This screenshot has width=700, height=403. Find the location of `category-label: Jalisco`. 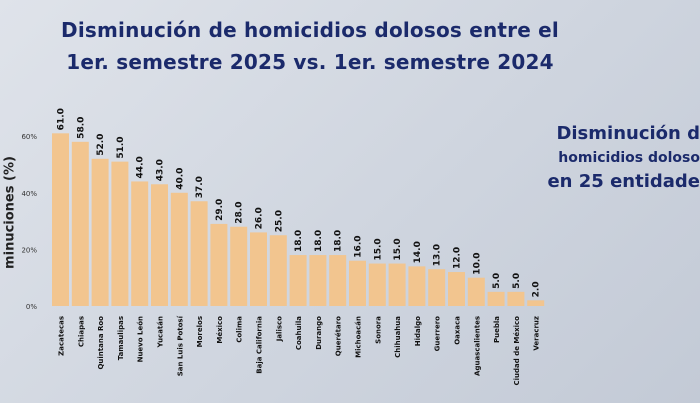

category-label: Jalisco is located at coordinates (279, 329).